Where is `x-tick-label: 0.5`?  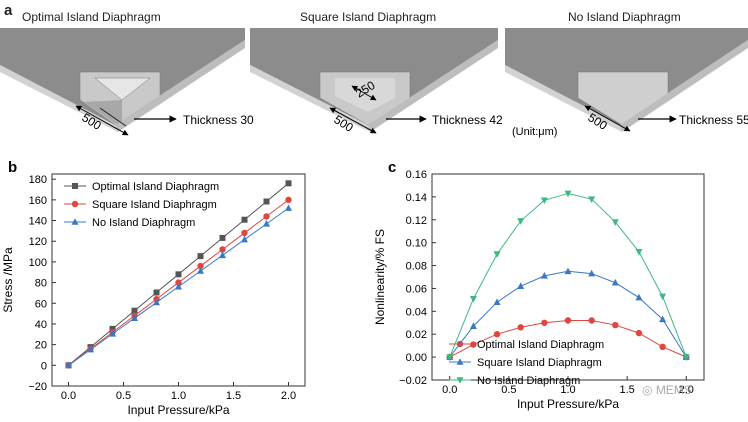
x-tick-label: 0.5 is located at coordinates (508, 390).